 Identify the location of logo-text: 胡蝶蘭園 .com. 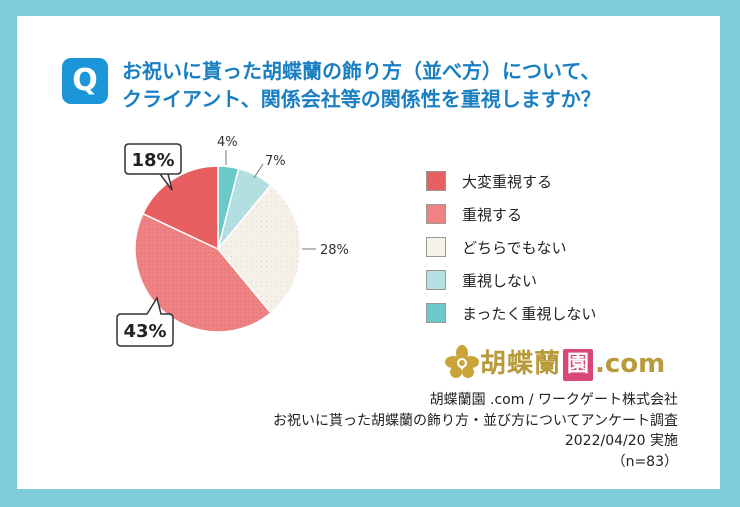
(572, 362).